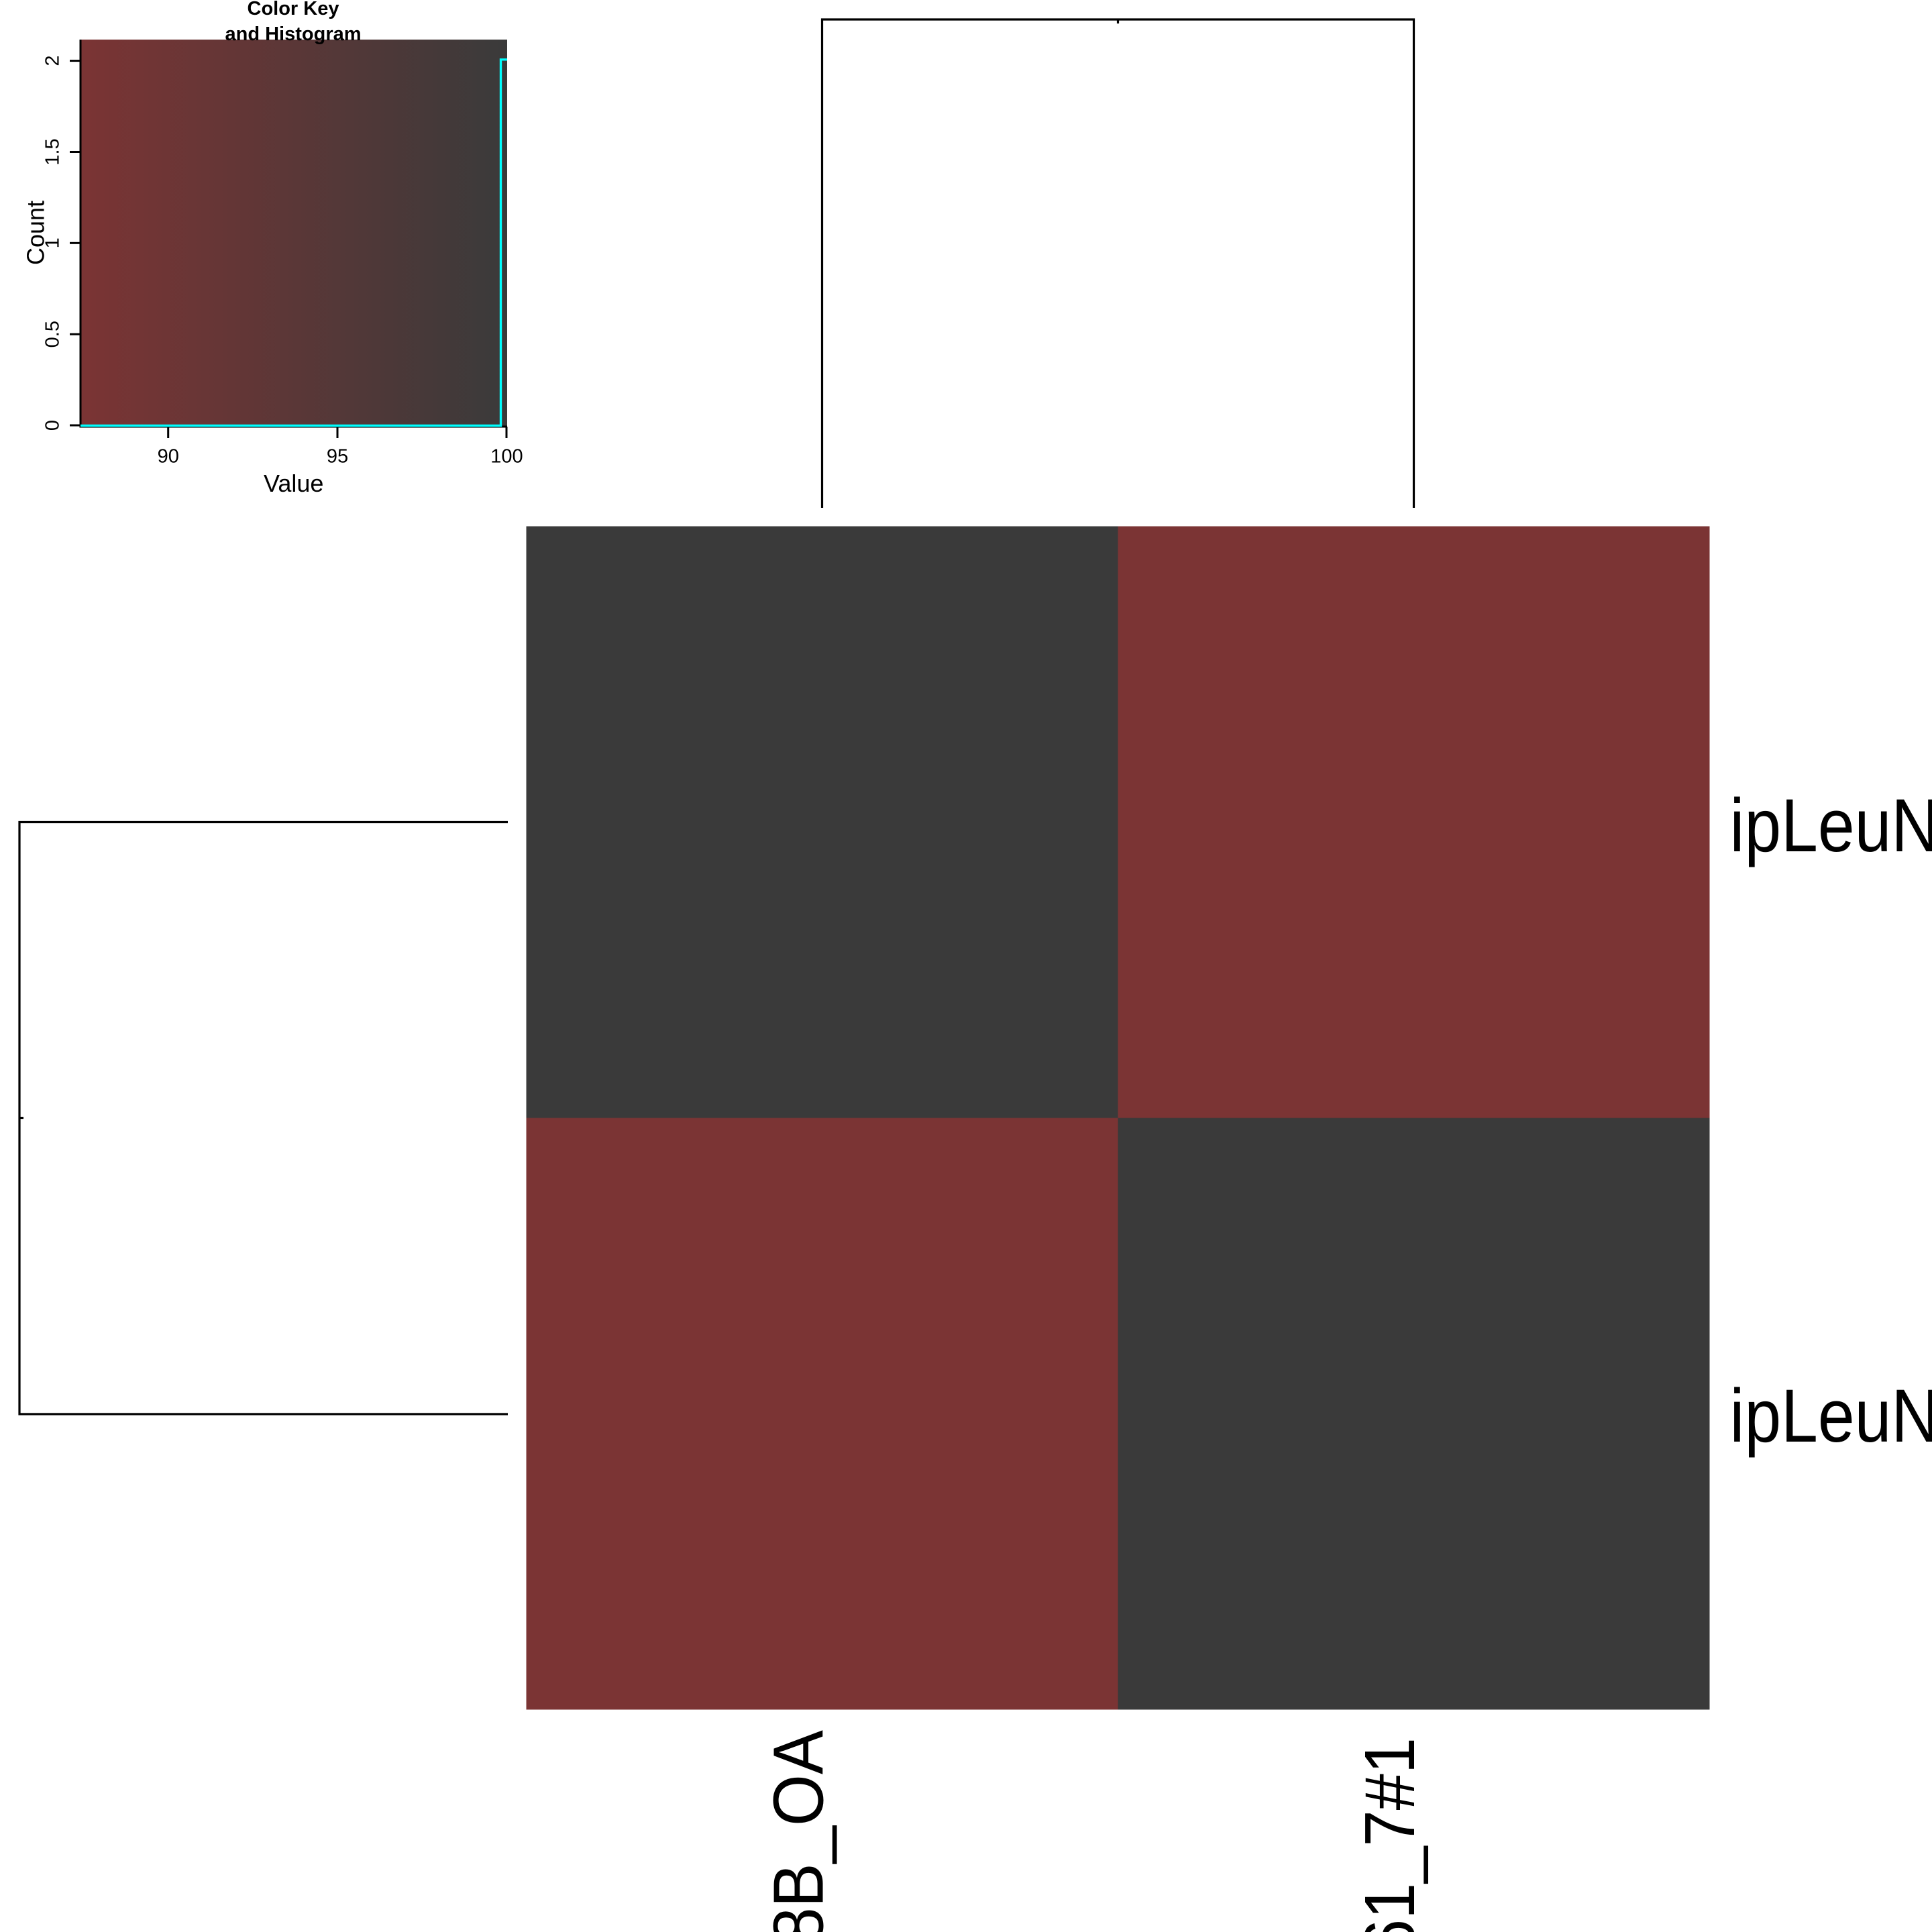 The image size is (1932, 1932). I want to click on svg-text: 95, so click(337, 457).